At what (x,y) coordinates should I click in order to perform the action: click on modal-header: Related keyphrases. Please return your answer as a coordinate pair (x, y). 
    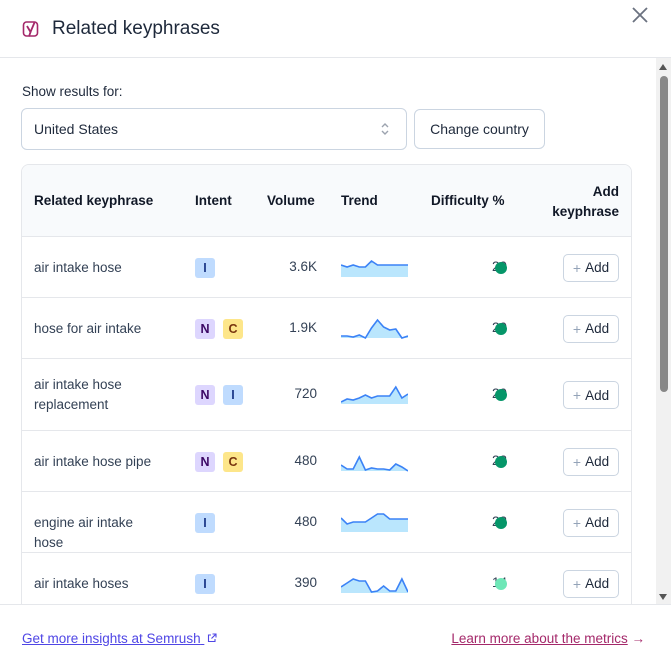
    Looking at the image, I should click on (335, 29).